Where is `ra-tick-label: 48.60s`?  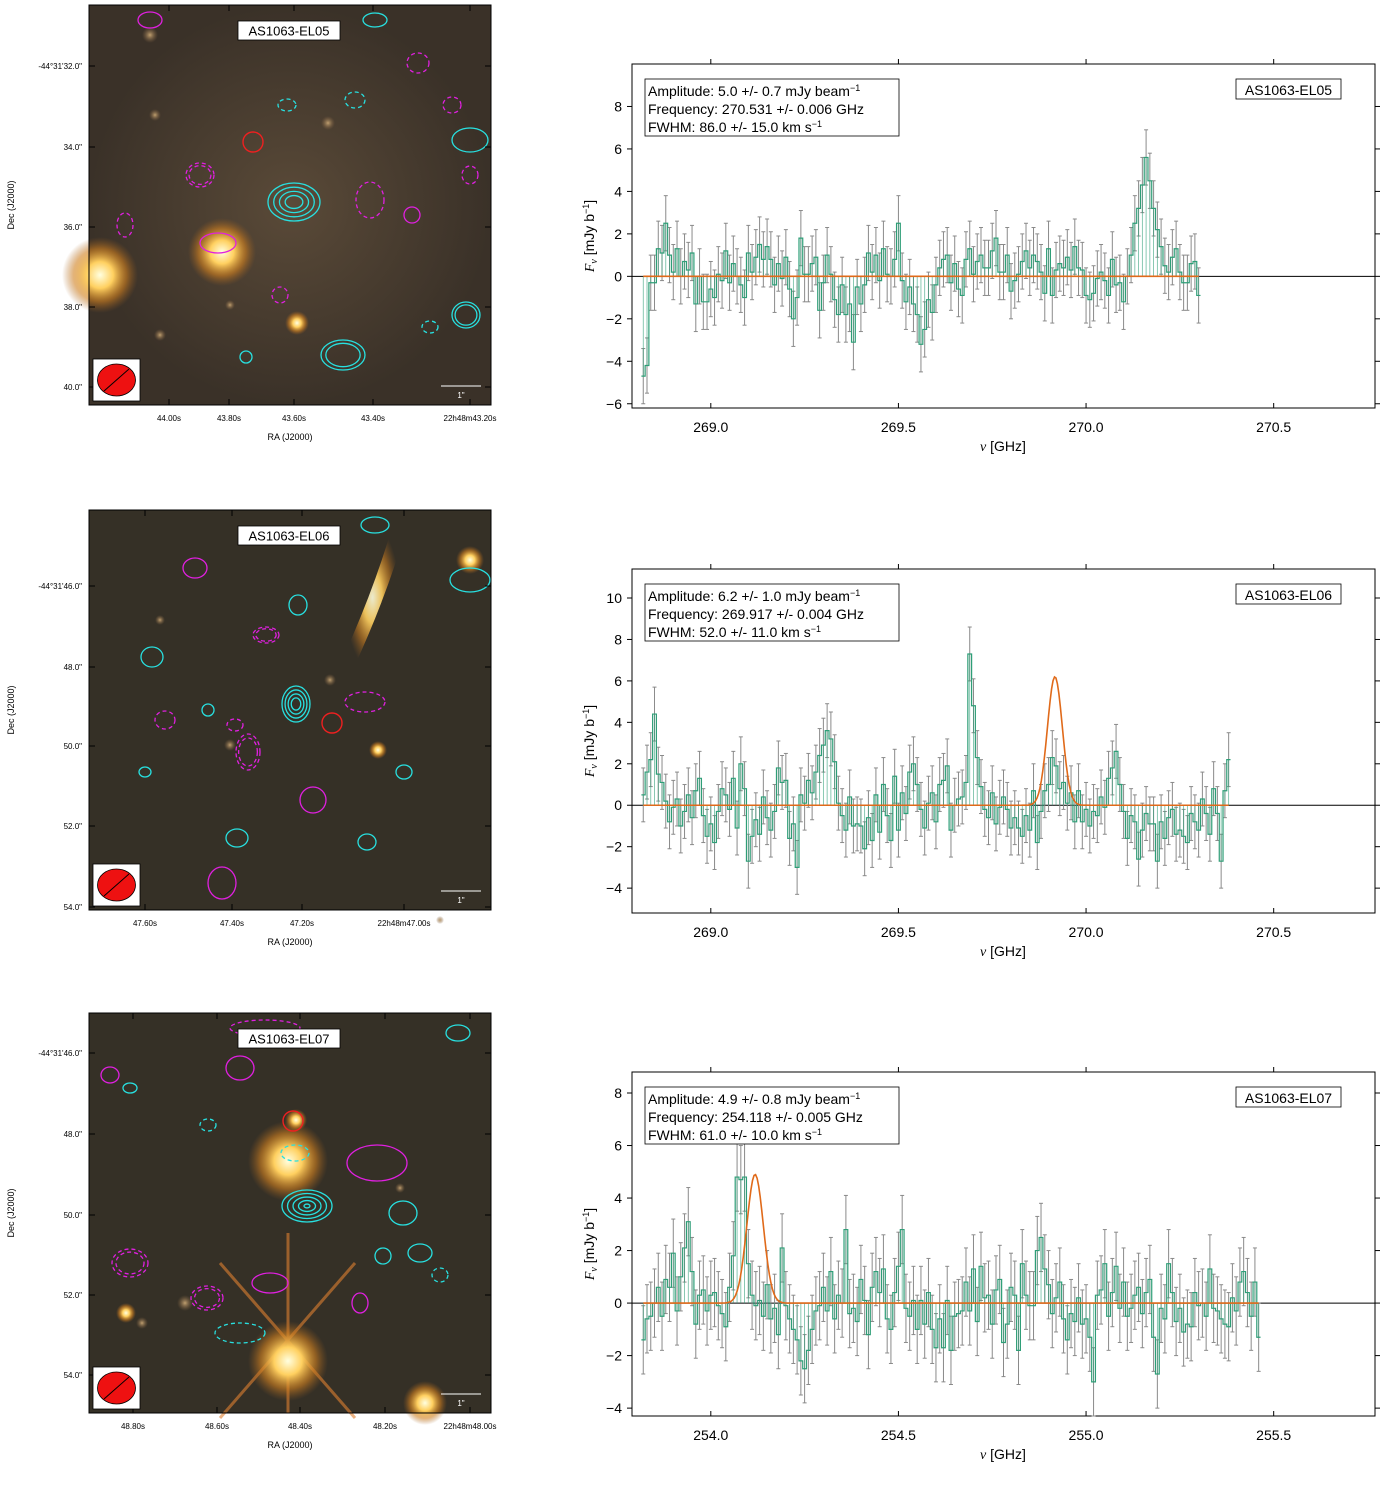
ra-tick-label: 48.60s is located at coordinates (217, 1426).